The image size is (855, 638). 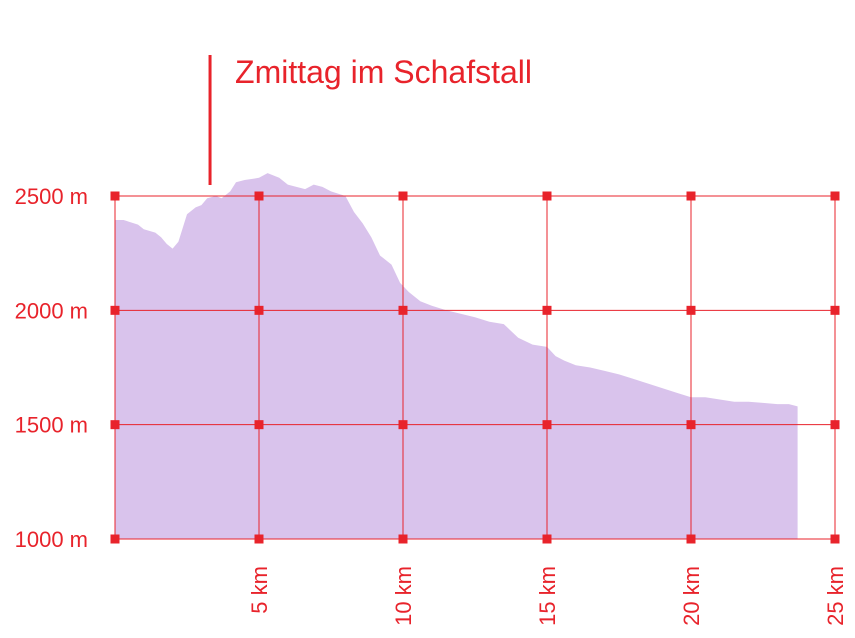 I want to click on x-tick-label: 15 km, so click(x=547, y=596).